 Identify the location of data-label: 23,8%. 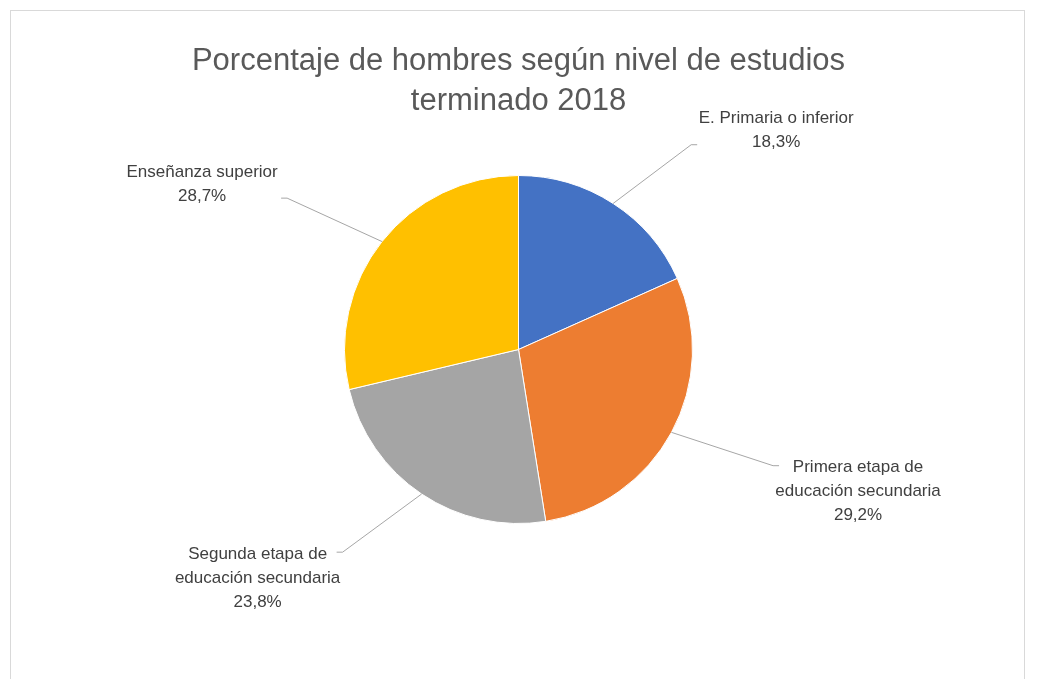
(257, 601).